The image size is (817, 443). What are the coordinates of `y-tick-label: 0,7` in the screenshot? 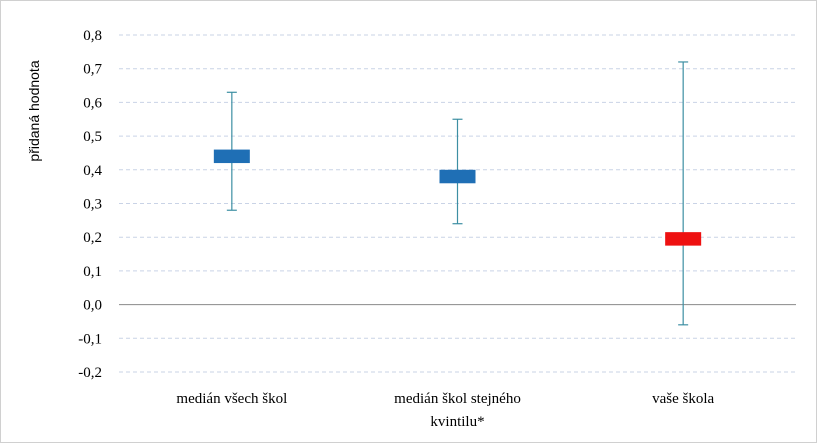 It's located at (92, 70).